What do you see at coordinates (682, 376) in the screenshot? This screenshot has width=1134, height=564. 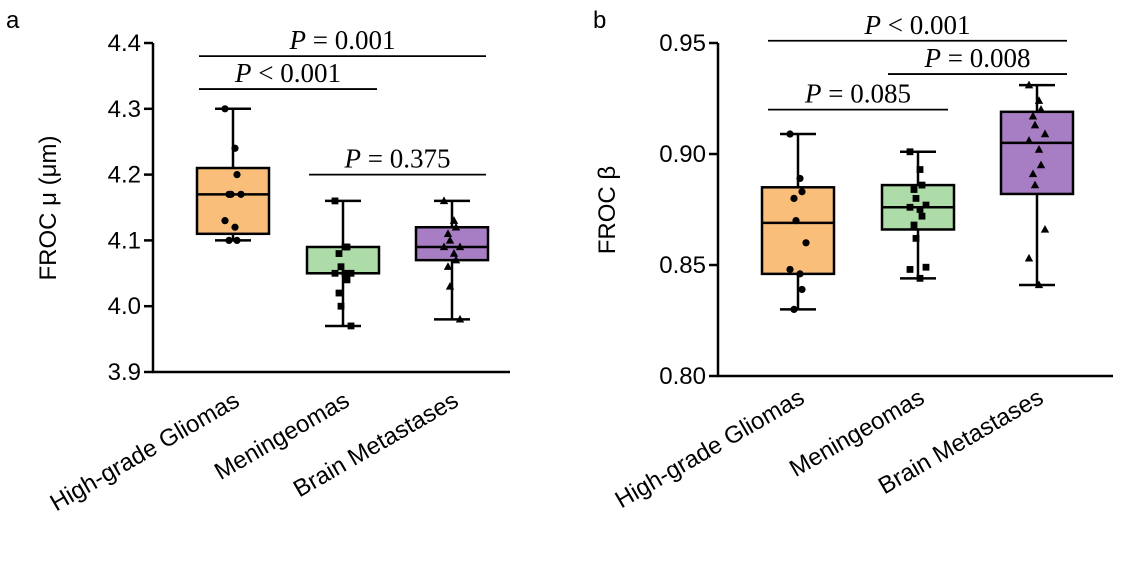 I see `panel-b-y-tick-label: 0.80` at bounding box center [682, 376].